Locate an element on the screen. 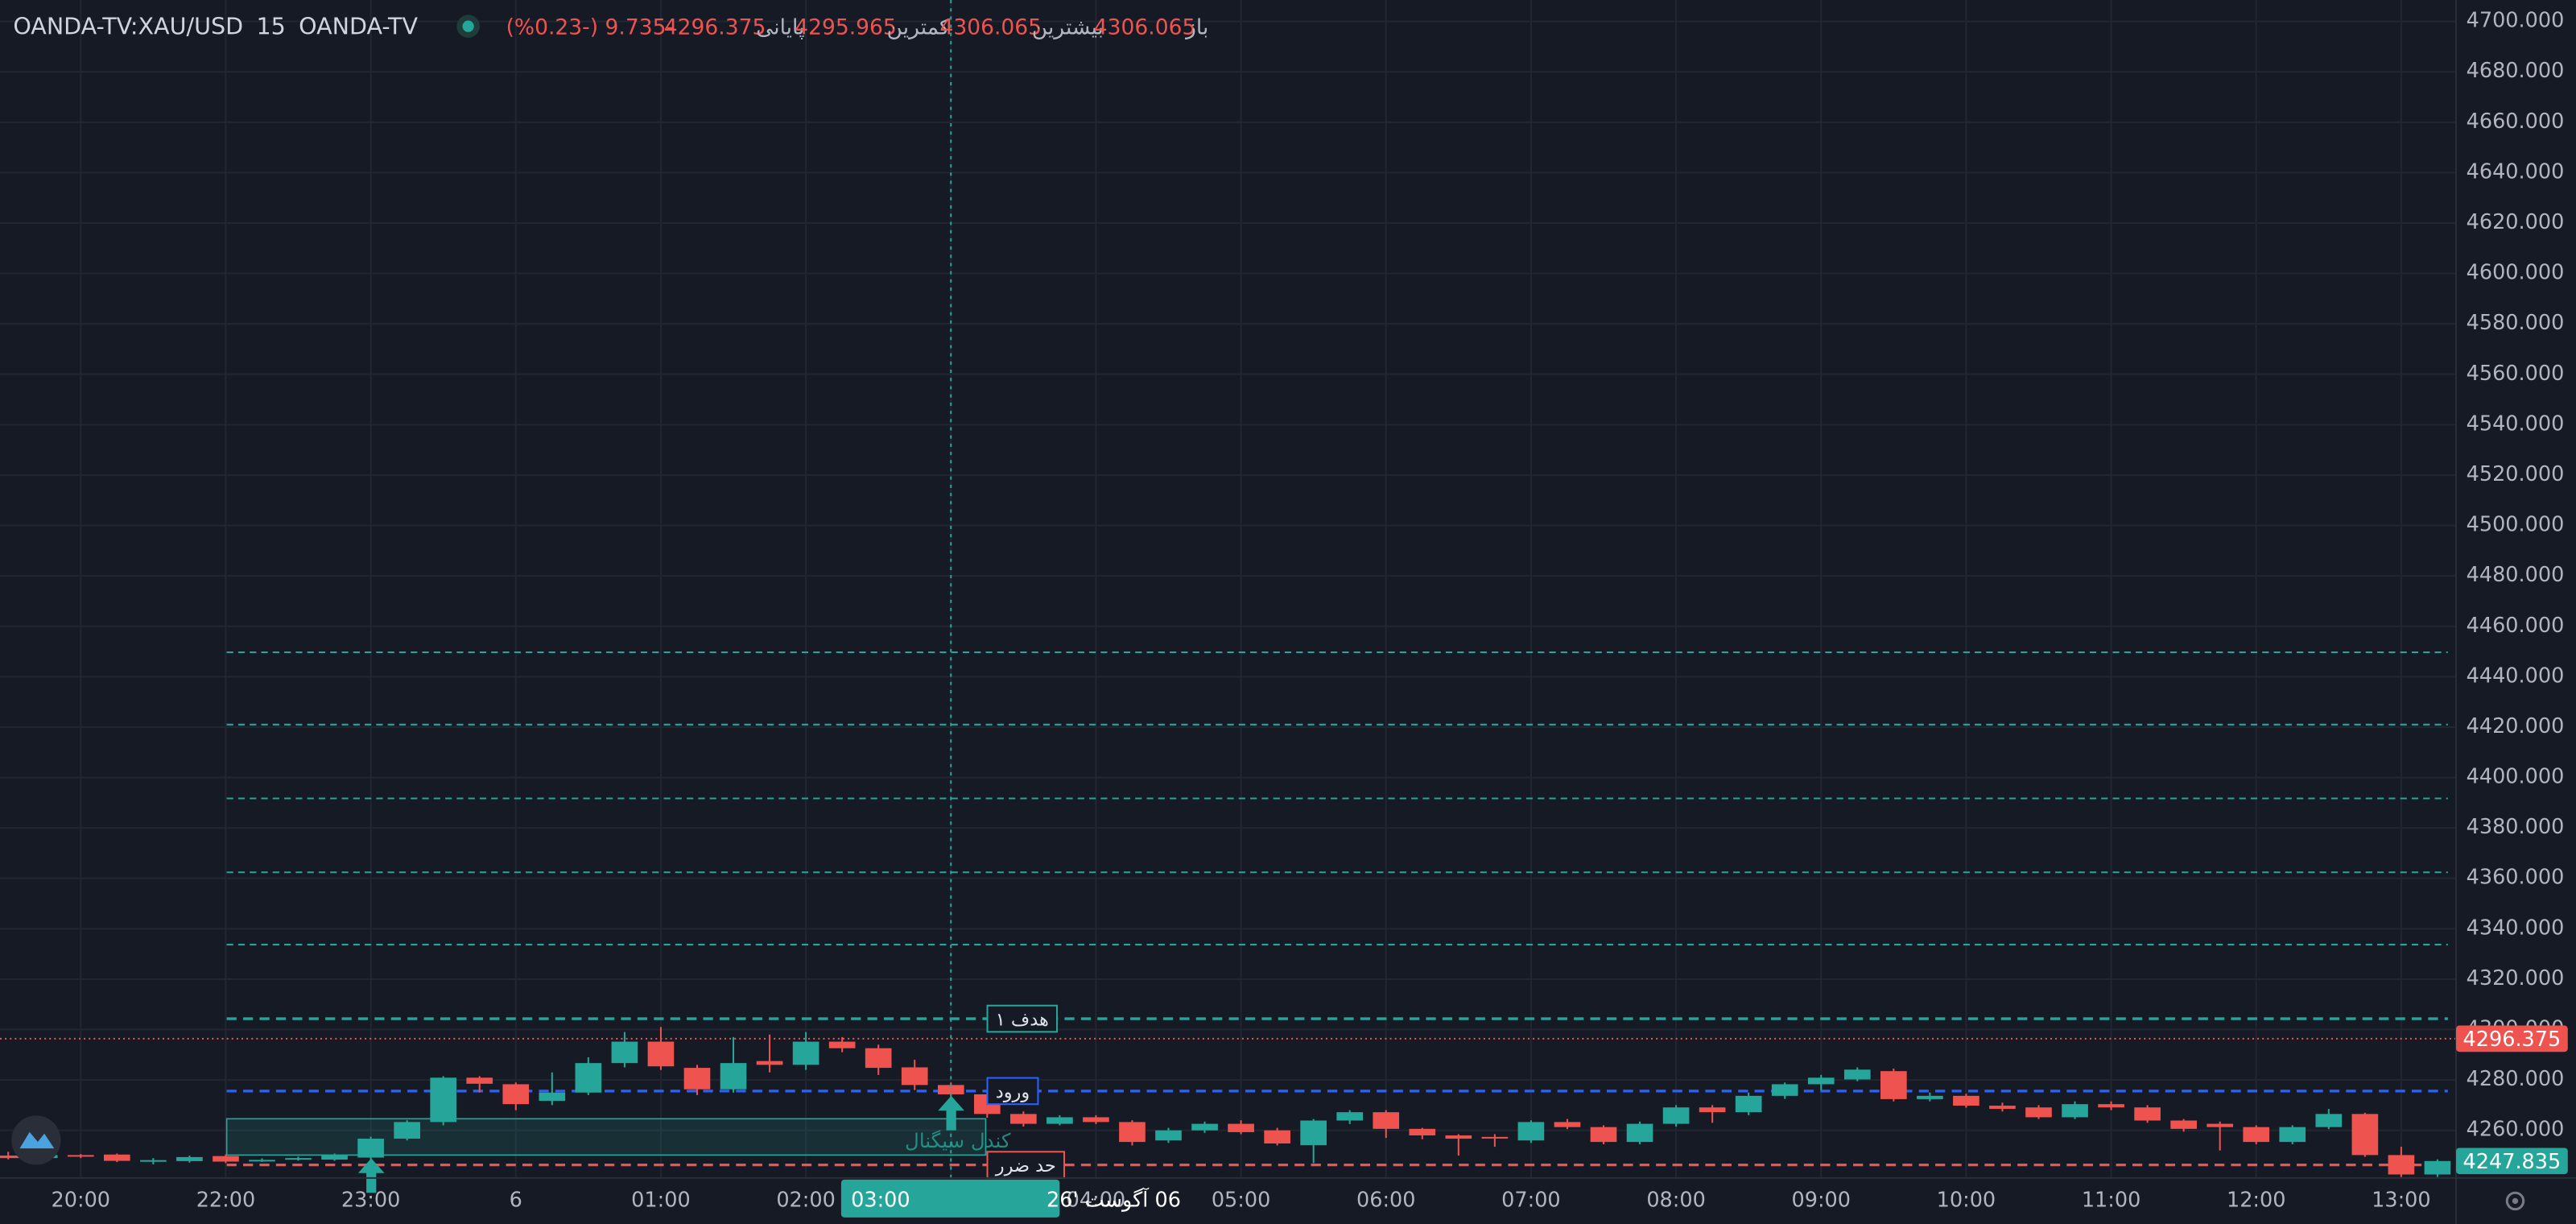 Image resolution: width=2576 pixels, height=1224 pixels. y-tick-label: 4400.000 is located at coordinates (2516, 777).